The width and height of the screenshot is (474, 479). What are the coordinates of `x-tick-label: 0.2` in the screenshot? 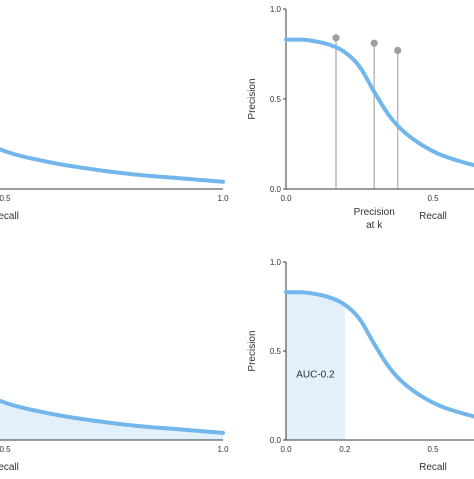 It's located at (345, 449).